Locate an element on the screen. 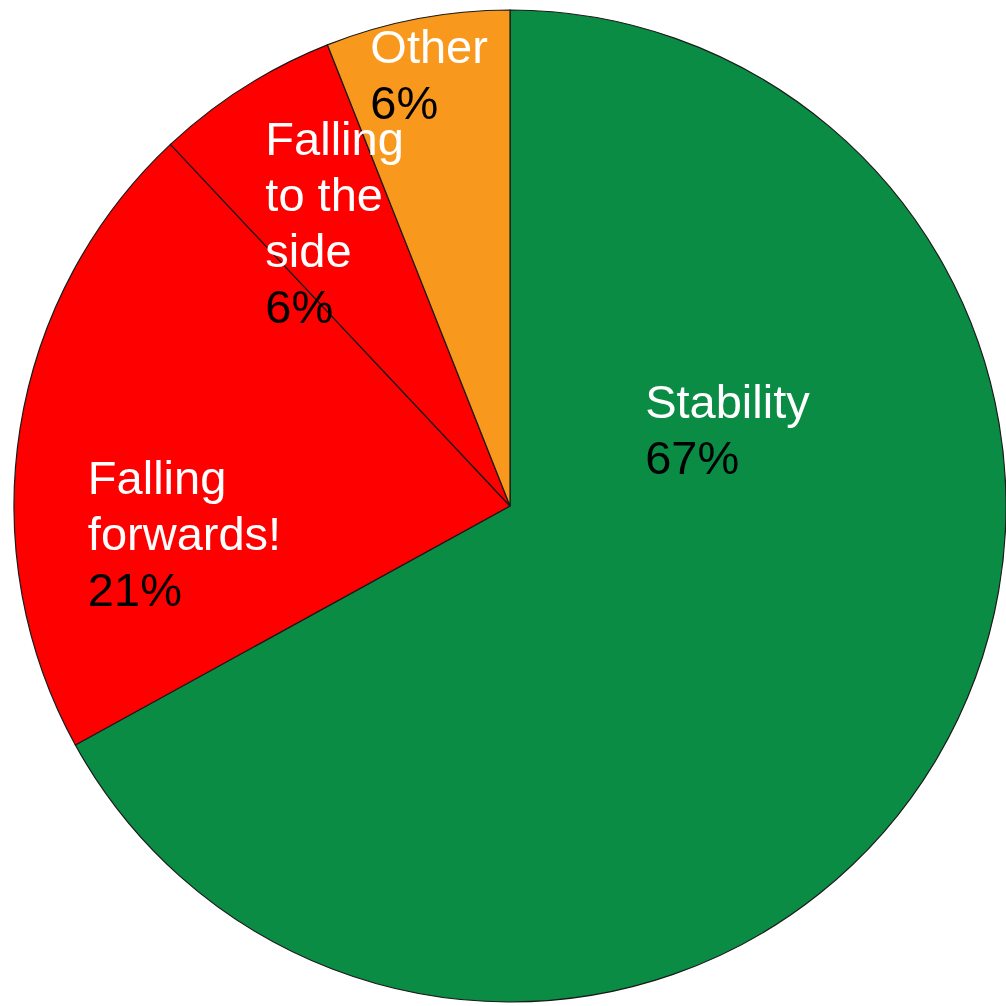  data-label: 21% is located at coordinates (134, 589).